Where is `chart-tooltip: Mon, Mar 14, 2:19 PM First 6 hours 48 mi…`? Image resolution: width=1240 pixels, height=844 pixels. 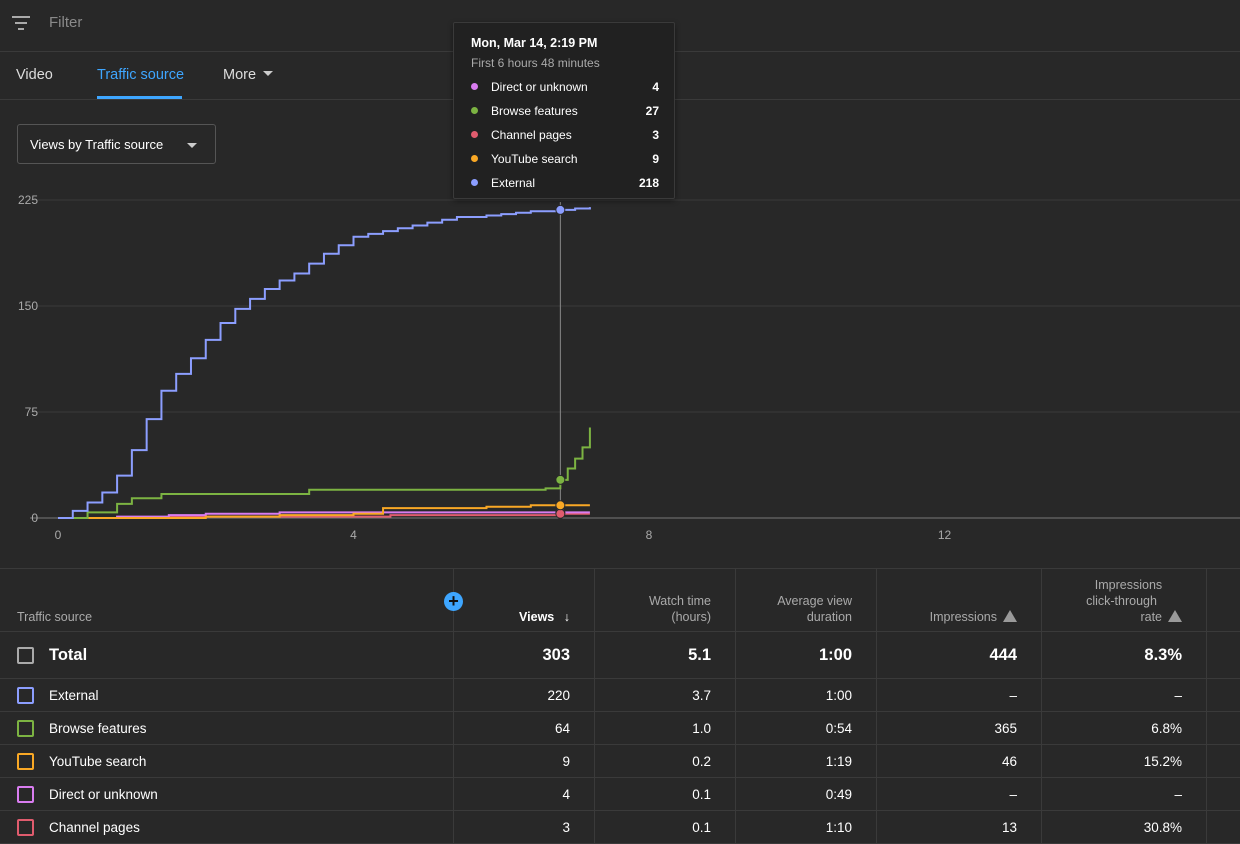 chart-tooltip: Mon, Mar 14, 2:19 PM First 6 hours 48 mi… is located at coordinates (564, 110).